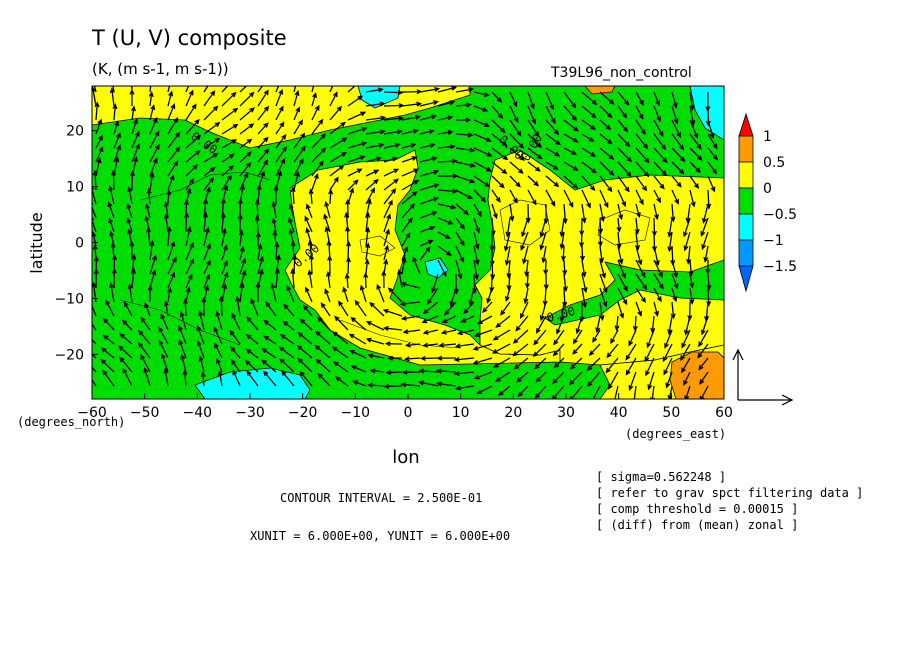 The image size is (904, 654). What do you see at coordinates (746, 227) in the screenshot?
I see `colorbar-swatch` at bounding box center [746, 227].